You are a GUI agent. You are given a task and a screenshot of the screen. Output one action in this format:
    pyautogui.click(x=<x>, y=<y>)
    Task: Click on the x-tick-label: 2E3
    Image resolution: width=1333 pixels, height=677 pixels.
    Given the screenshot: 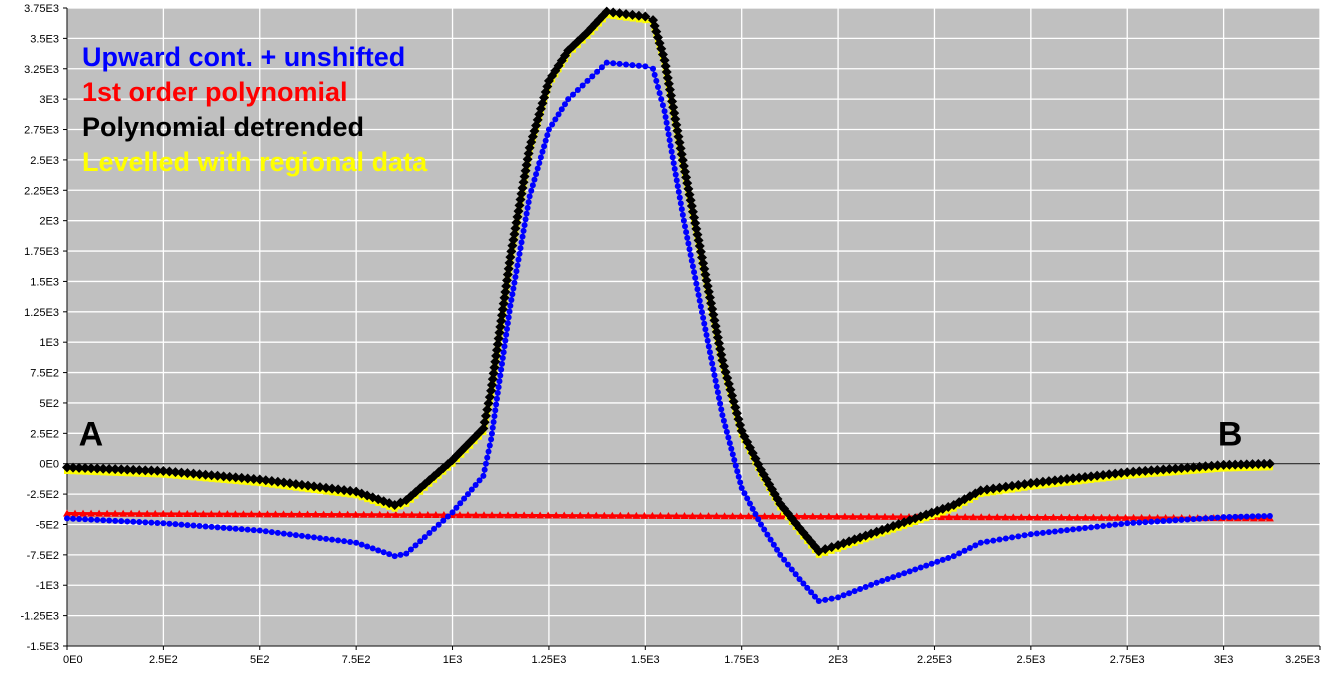 What is the action you would take?
    pyautogui.click(x=838, y=660)
    